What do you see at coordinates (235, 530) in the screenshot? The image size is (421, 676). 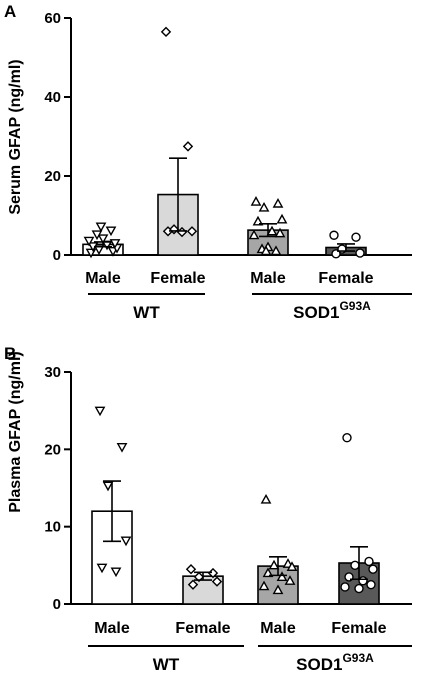 I see `panel-b-error-bars` at bounding box center [235, 530].